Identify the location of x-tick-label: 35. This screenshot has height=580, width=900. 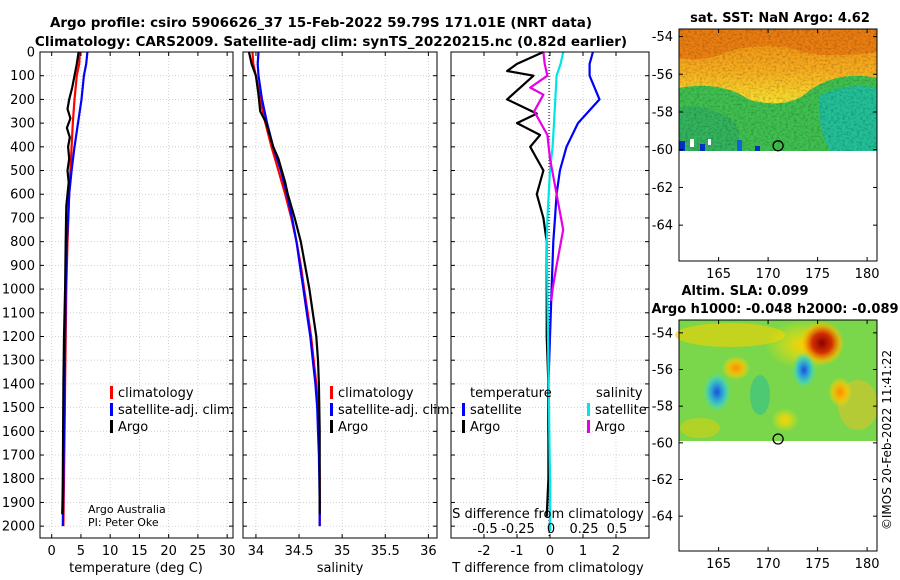
(342, 551).